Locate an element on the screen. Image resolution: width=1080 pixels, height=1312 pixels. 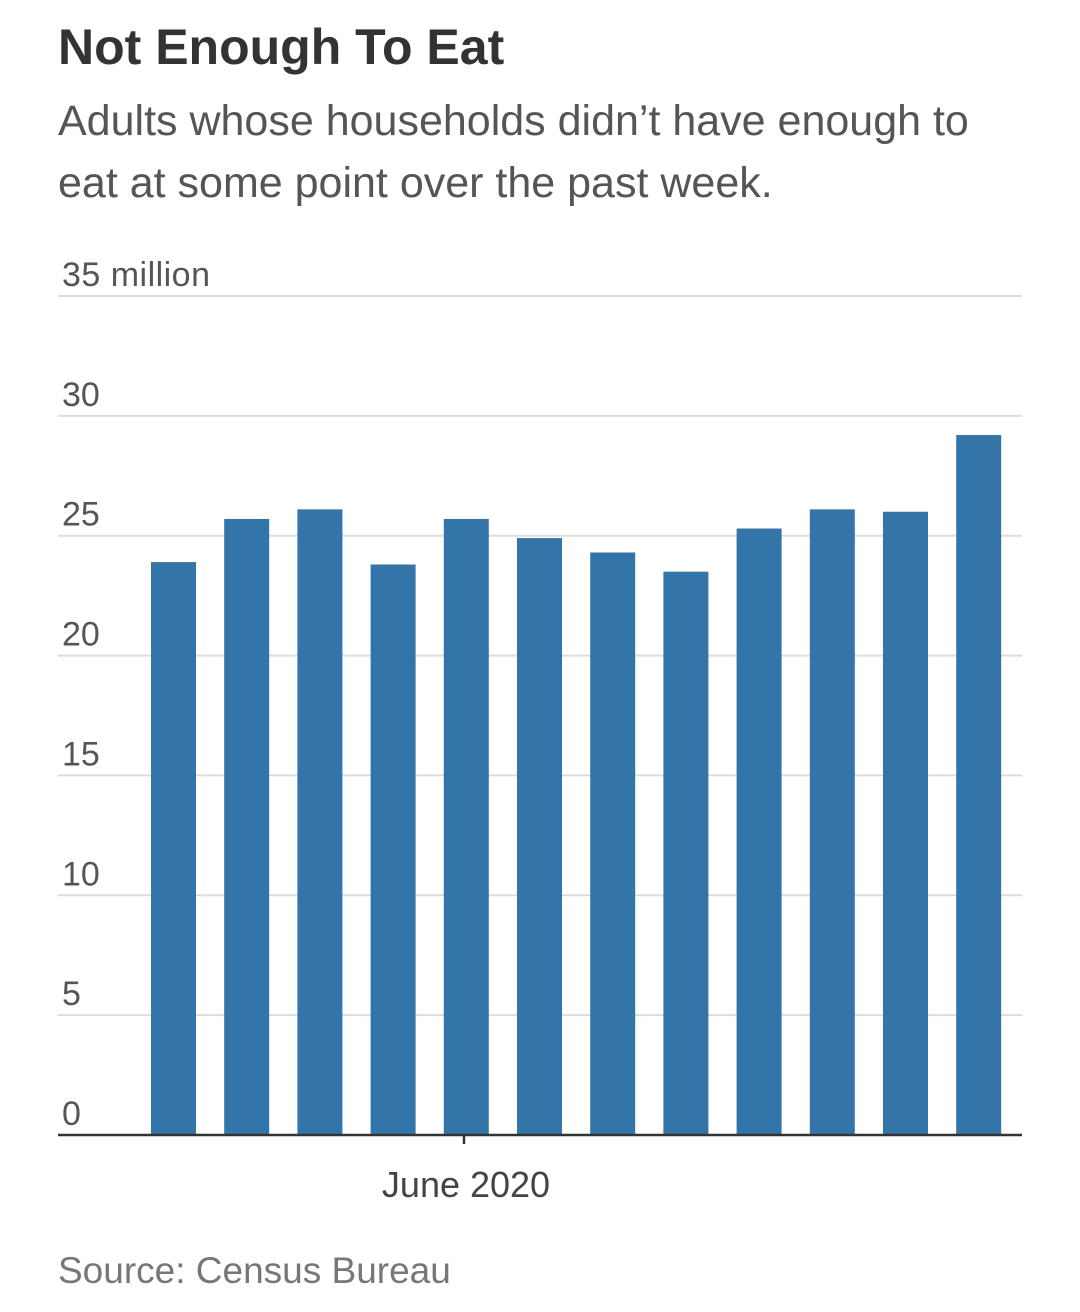
y-tick-label: 35 million is located at coordinates (136, 275).